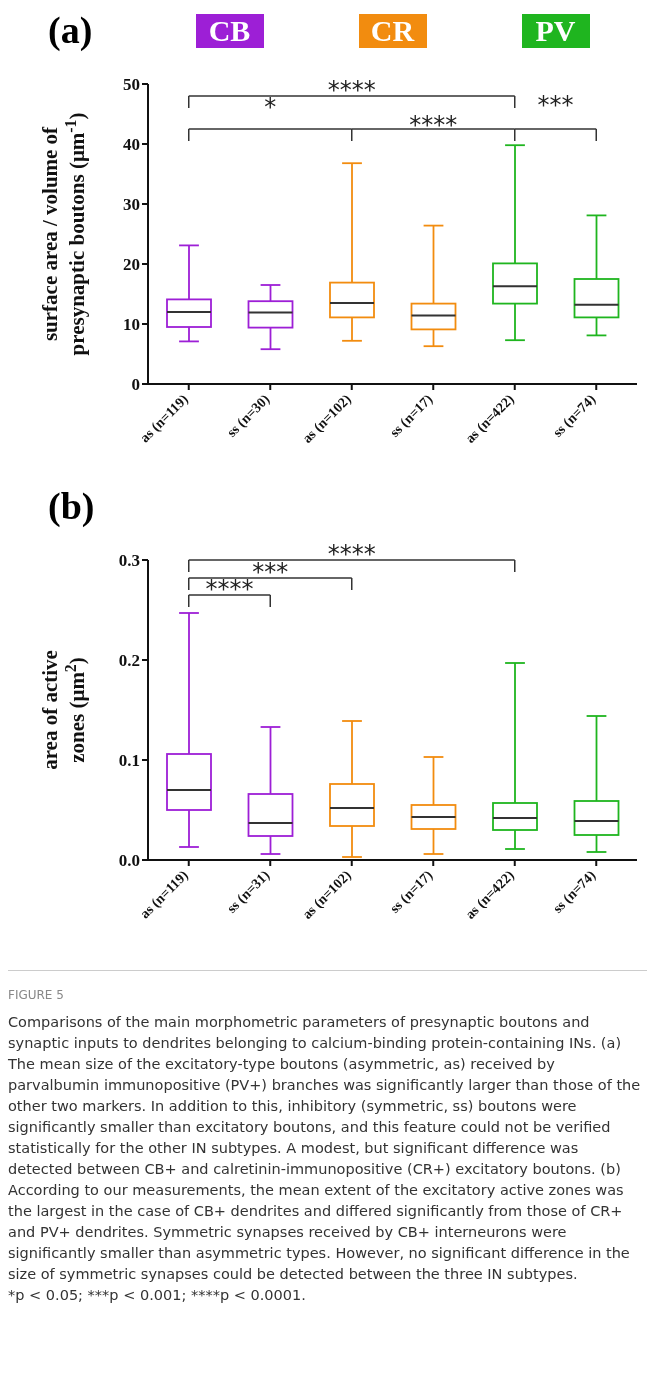 This screenshot has height=1396, width=655. Describe the element at coordinates (70, 30) in the screenshot. I see `chart-title: (a)` at that location.